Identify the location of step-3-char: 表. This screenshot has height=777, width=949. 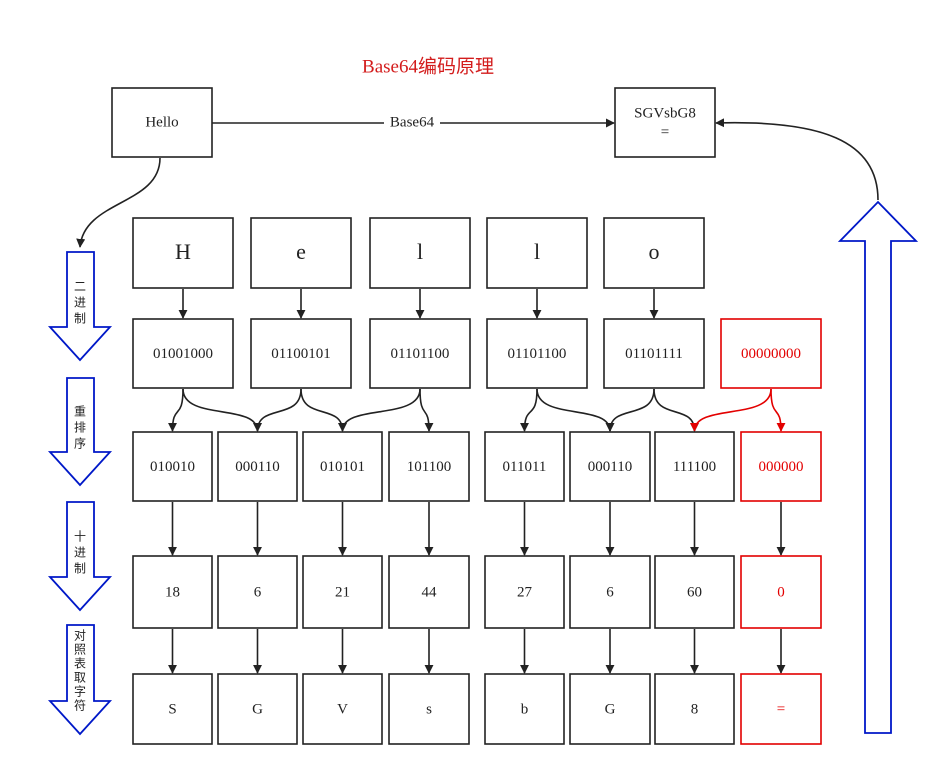
(80, 664).